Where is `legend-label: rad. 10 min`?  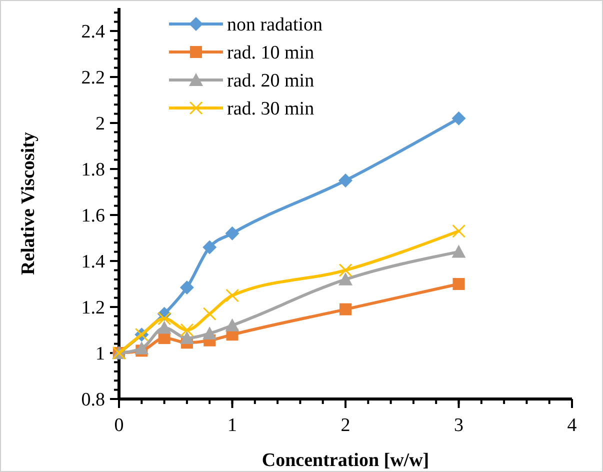 legend-label: rad. 10 min is located at coordinates (271, 53).